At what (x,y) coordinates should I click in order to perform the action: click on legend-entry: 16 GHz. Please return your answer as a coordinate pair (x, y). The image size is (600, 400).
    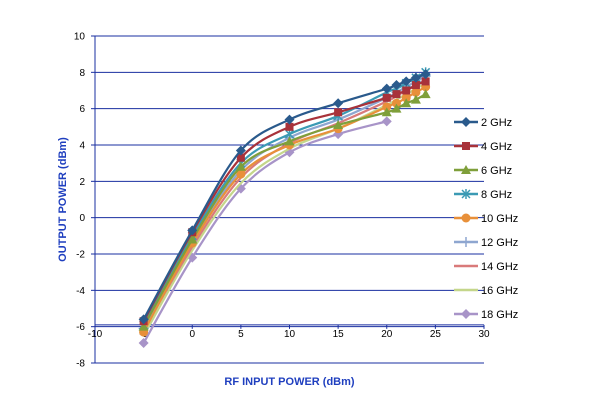
    Looking at the image, I should click on (486, 291).